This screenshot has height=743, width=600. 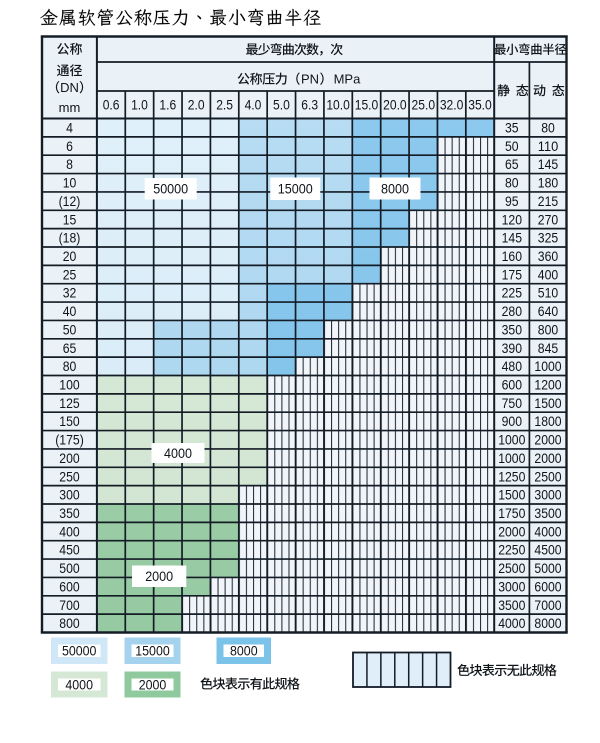 I want to click on svg-text: (18), so click(x=70, y=238).